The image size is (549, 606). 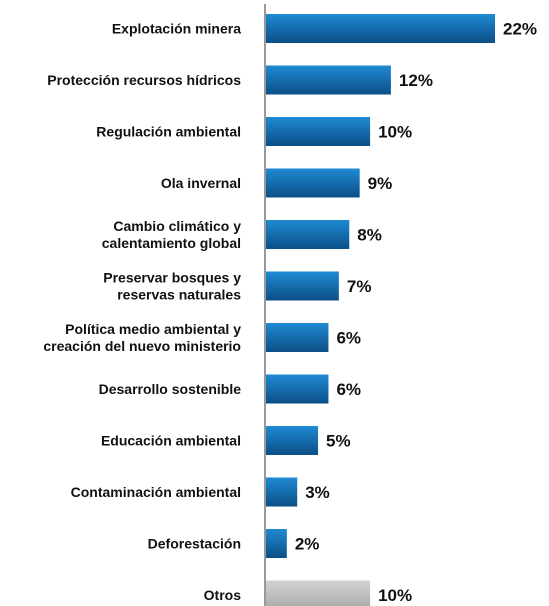 I want to click on value-label-7: 6%, so click(x=348, y=389).